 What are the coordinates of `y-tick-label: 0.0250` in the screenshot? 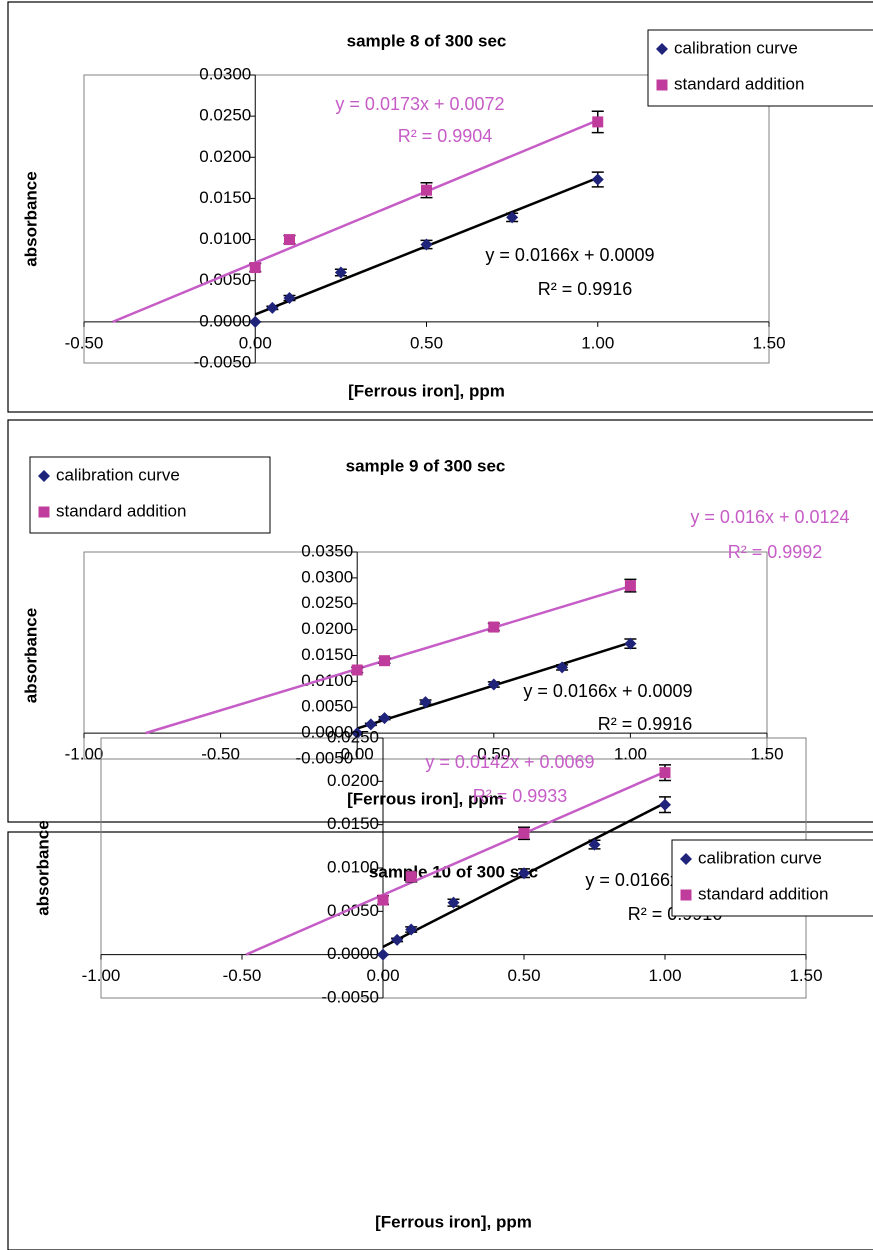 It's located at (353, 736).